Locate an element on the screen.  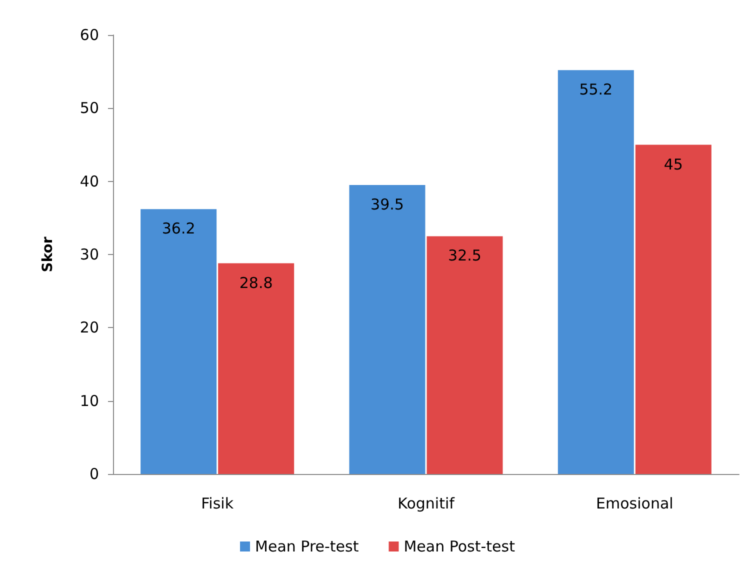
y-tick-label: 10 is located at coordinates (89, 401).